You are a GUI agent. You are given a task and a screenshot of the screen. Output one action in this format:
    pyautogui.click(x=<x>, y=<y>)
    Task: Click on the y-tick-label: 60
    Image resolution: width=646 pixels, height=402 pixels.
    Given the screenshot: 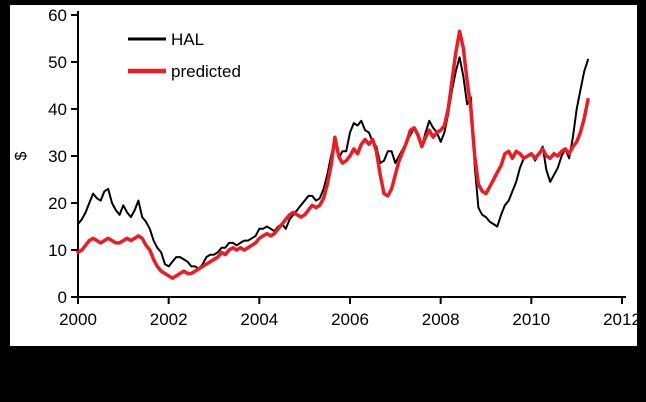 What is the action you would take?
    pyautogui.click(x=57, y=15)
    